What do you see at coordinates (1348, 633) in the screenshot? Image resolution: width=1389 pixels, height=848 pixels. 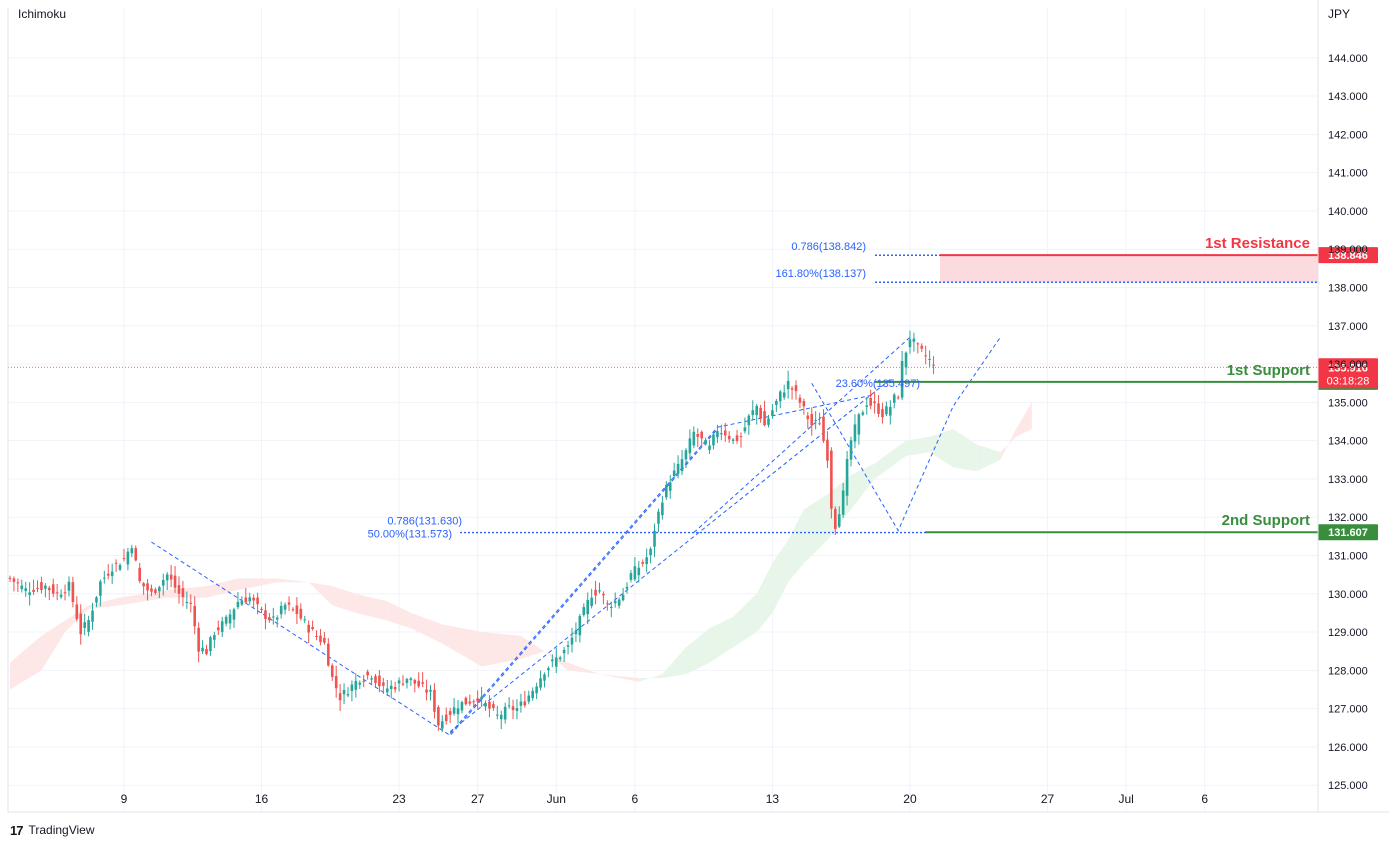 I see `price-tick-label: 129.000` at bounding box center [1348, 633].